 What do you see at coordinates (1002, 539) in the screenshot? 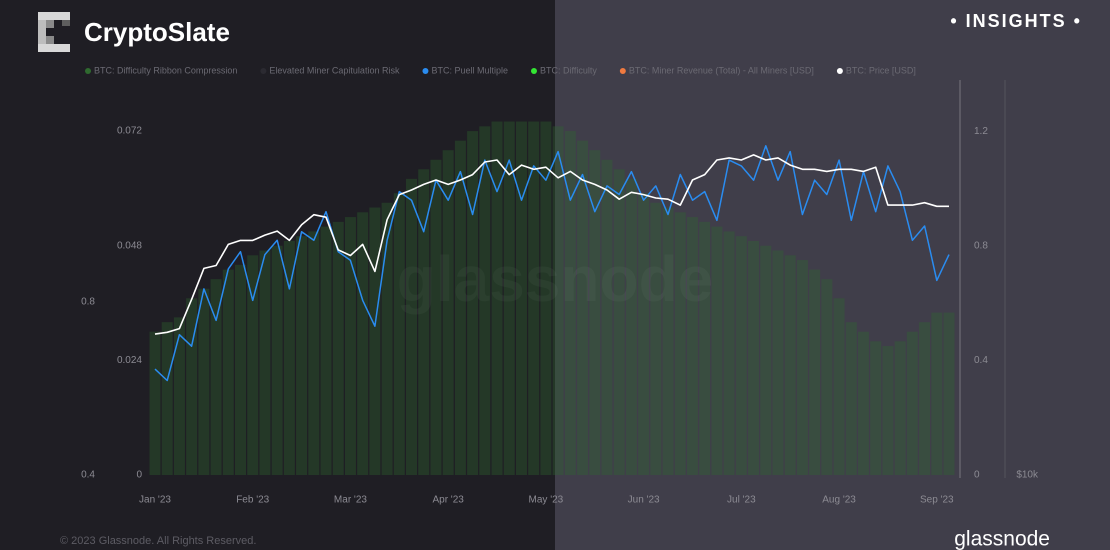
I see `footer-logo: glassnode` at bounding box center [1002, 539].